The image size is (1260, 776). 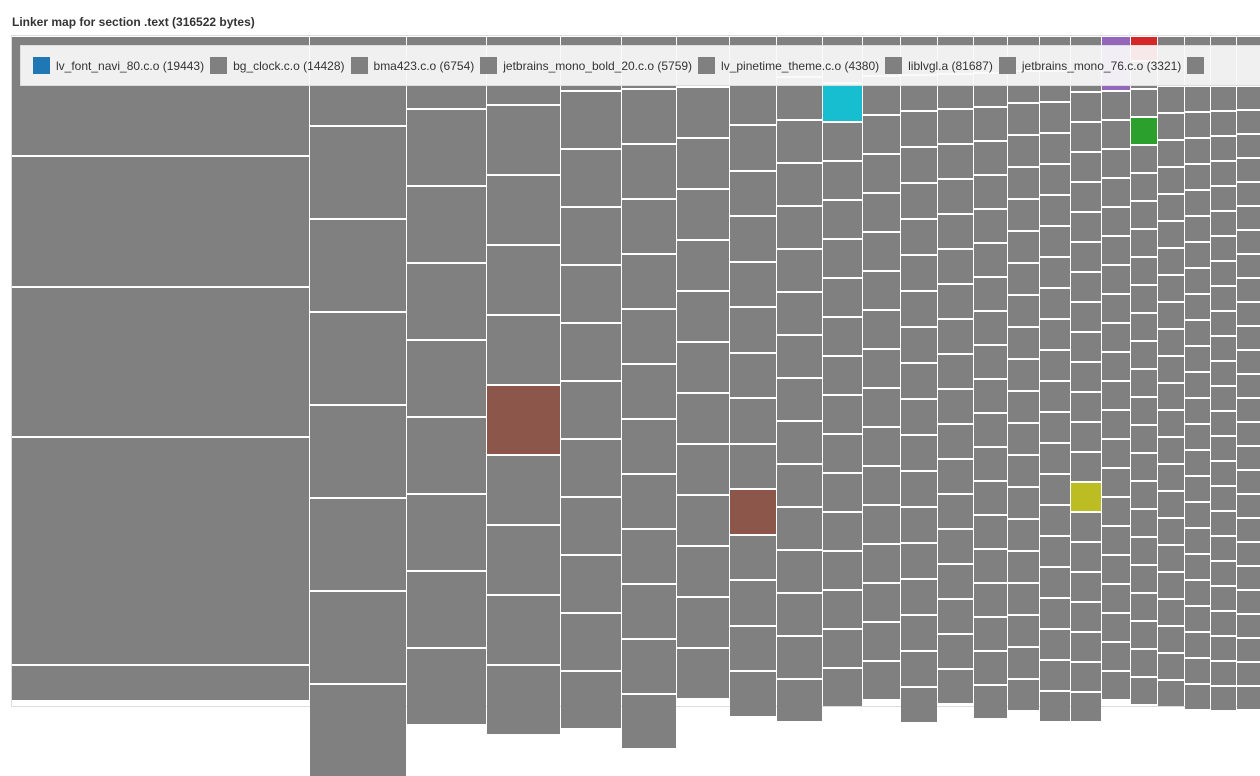 I want to click on legend-item, so click(x=1198, y=65).